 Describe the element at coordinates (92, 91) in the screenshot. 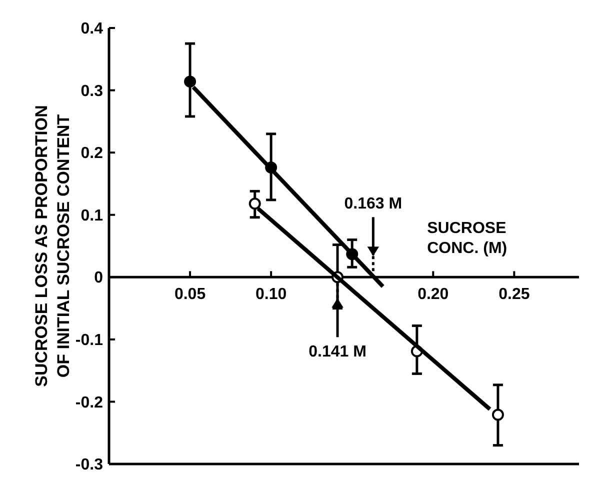

I see `y-tick-label: 0.3` at that location.